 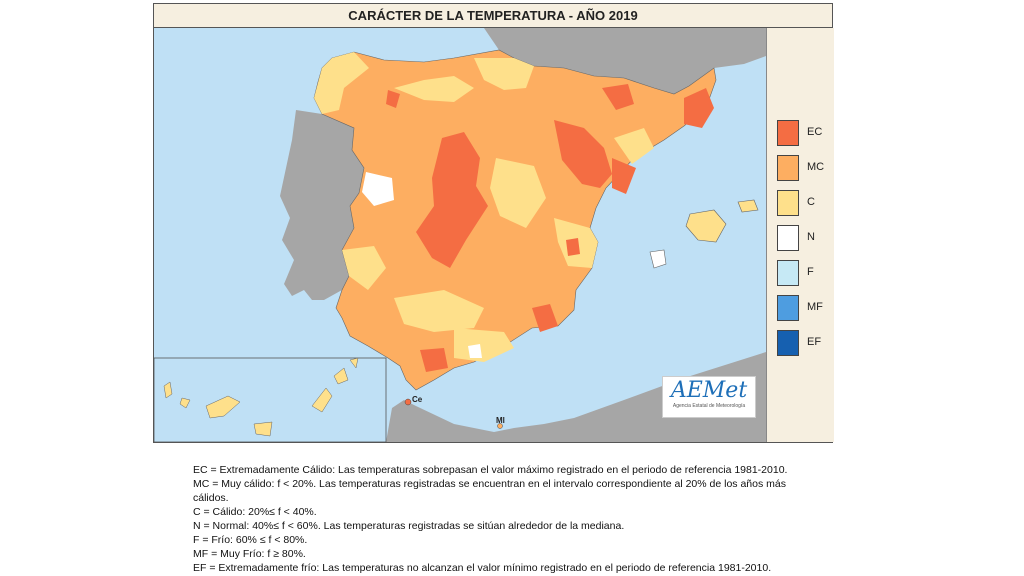 I want to click on note-mc-cont: cálidos., so click(x=211, y=498).